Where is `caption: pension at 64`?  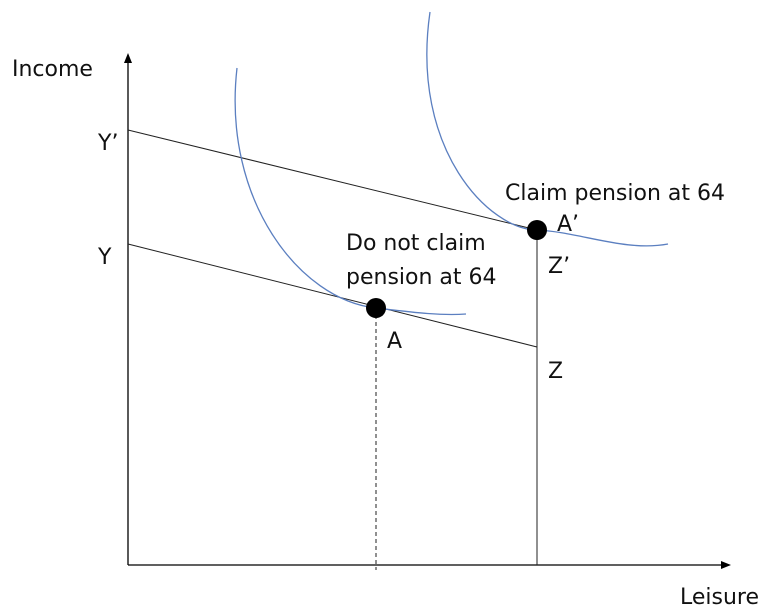 caption: pension at 64 is located at coordinates (421, 277).